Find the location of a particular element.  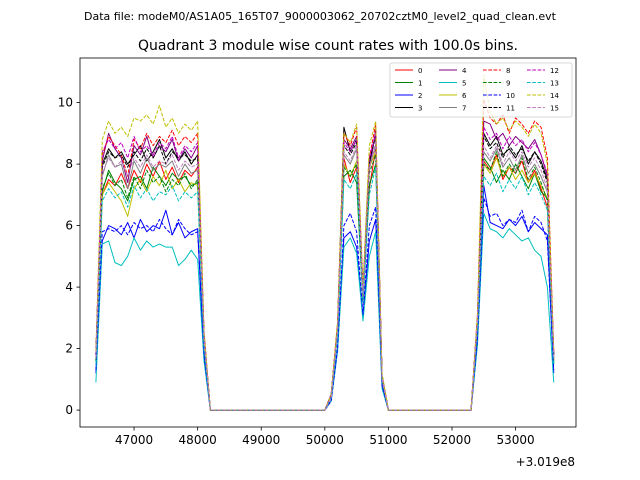

x-axis-ticks: 47000 48000 49000 50000 51000 52000 53000 is located at coordinates (325, 437).